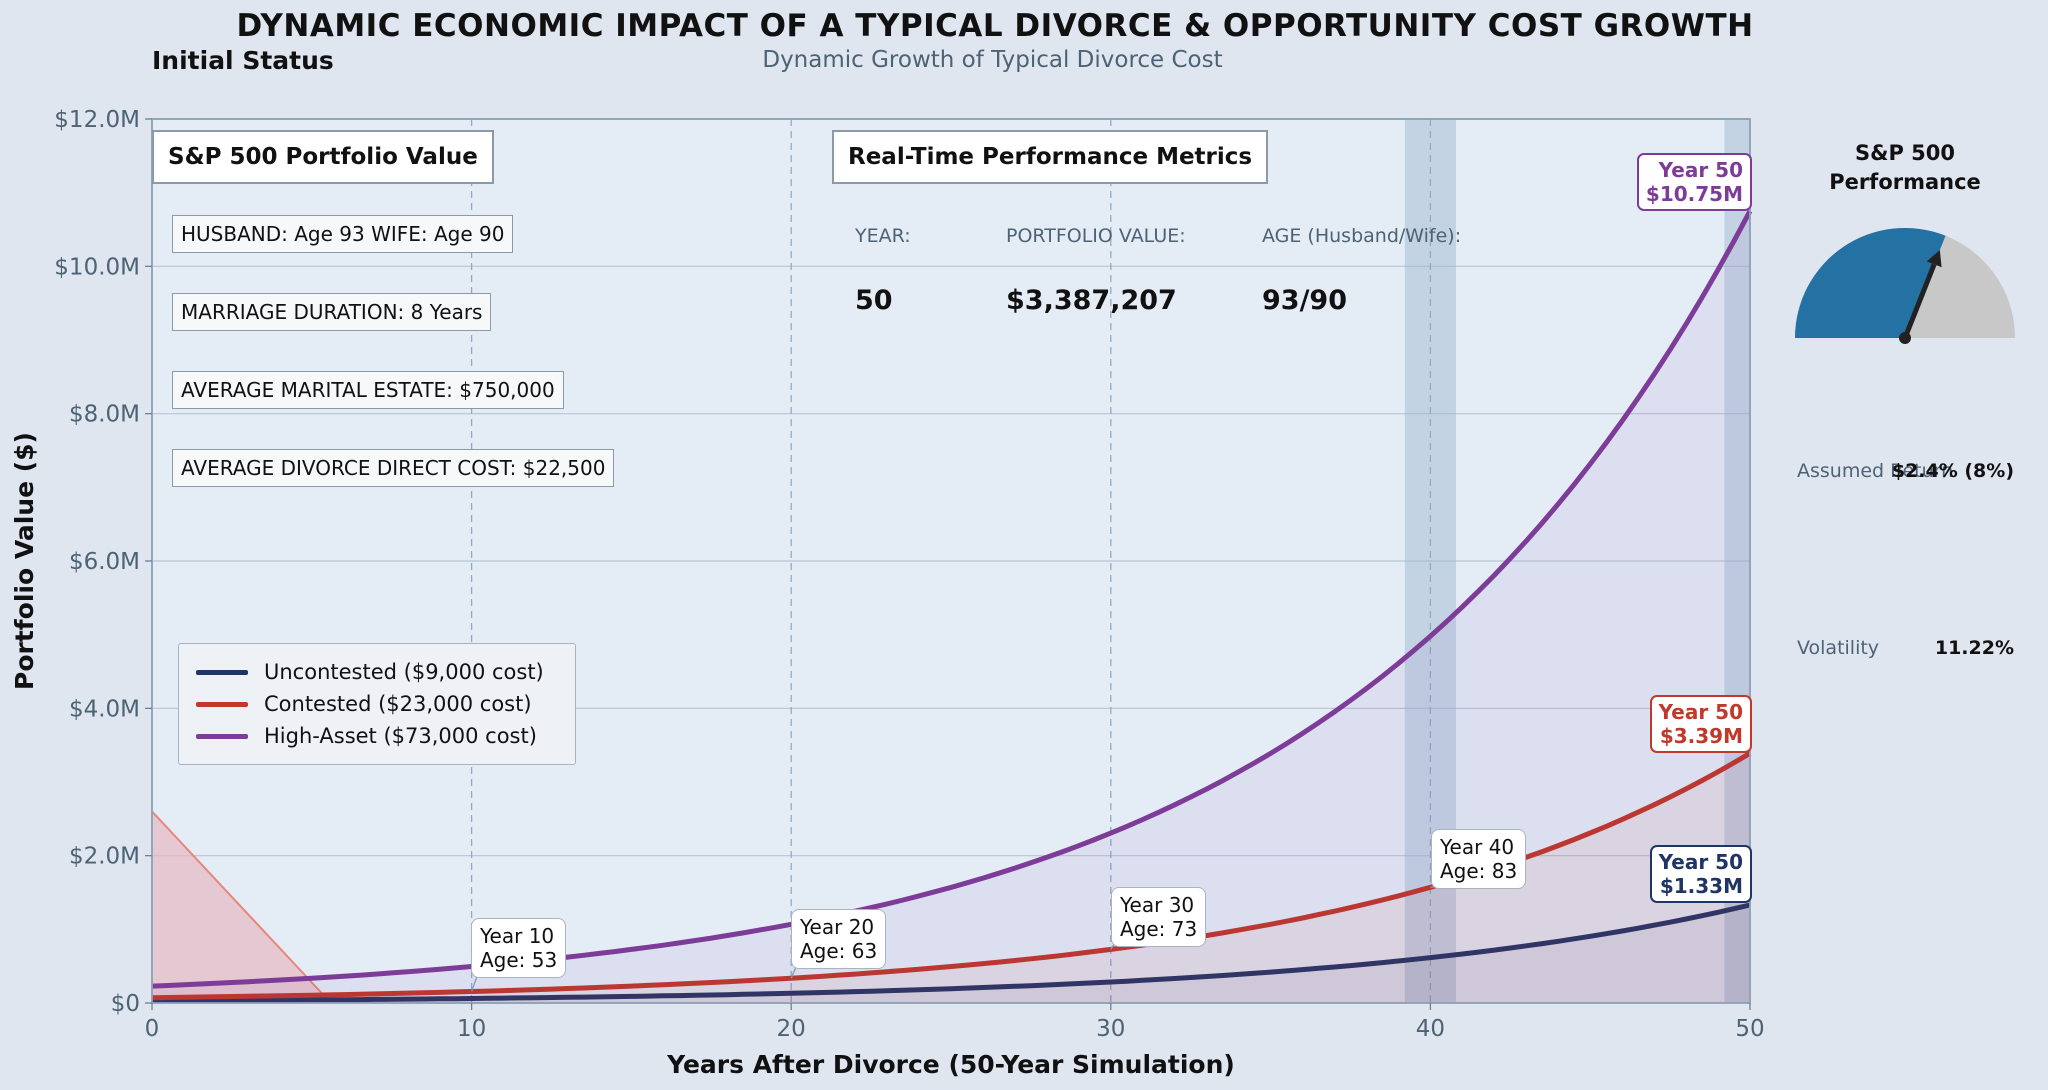 The width and height of the screenshot is (2048, 1090). I want to click on endlabel-uncontested: Year 50 $1.33M, so click(1700, 874).